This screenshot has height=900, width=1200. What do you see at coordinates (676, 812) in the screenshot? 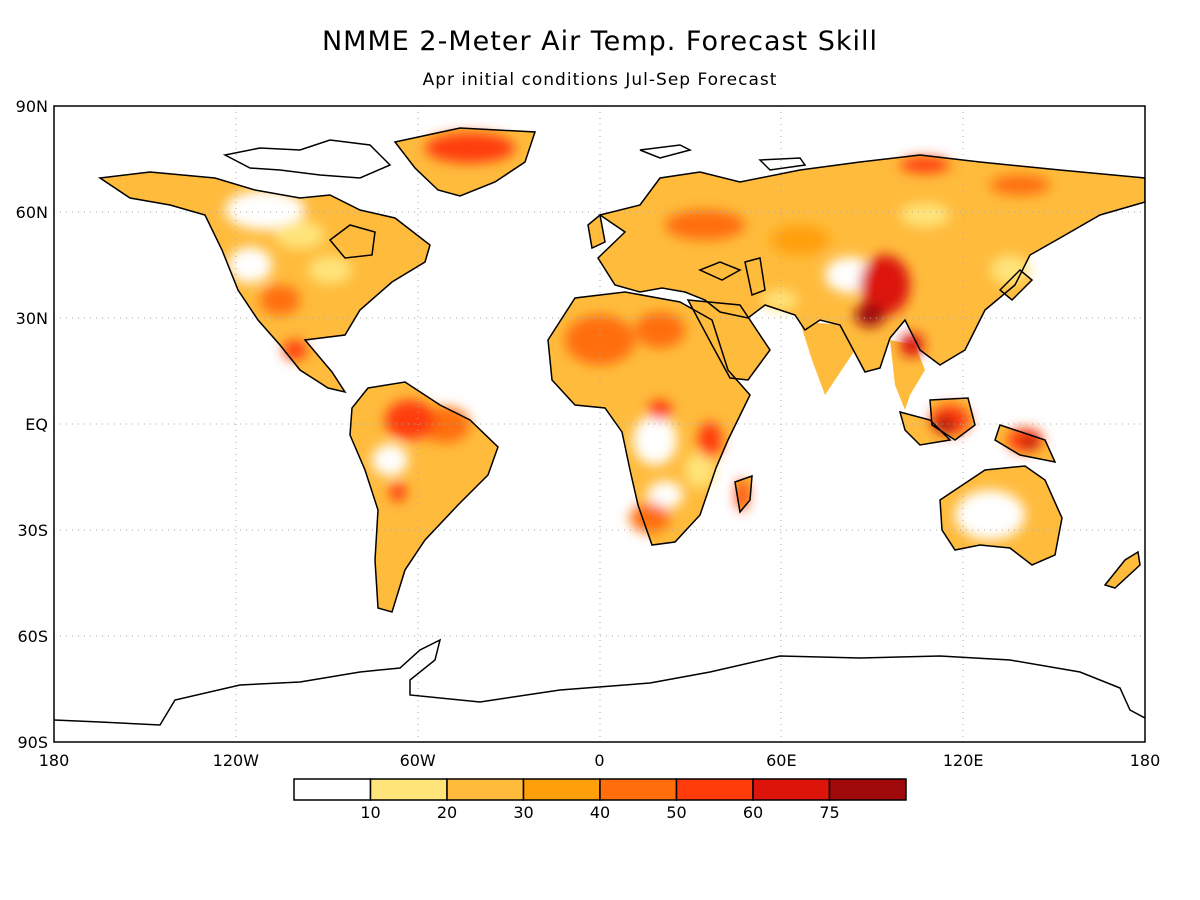
I see `colorbar-label-50: 50` at bounding box center [676, 812].